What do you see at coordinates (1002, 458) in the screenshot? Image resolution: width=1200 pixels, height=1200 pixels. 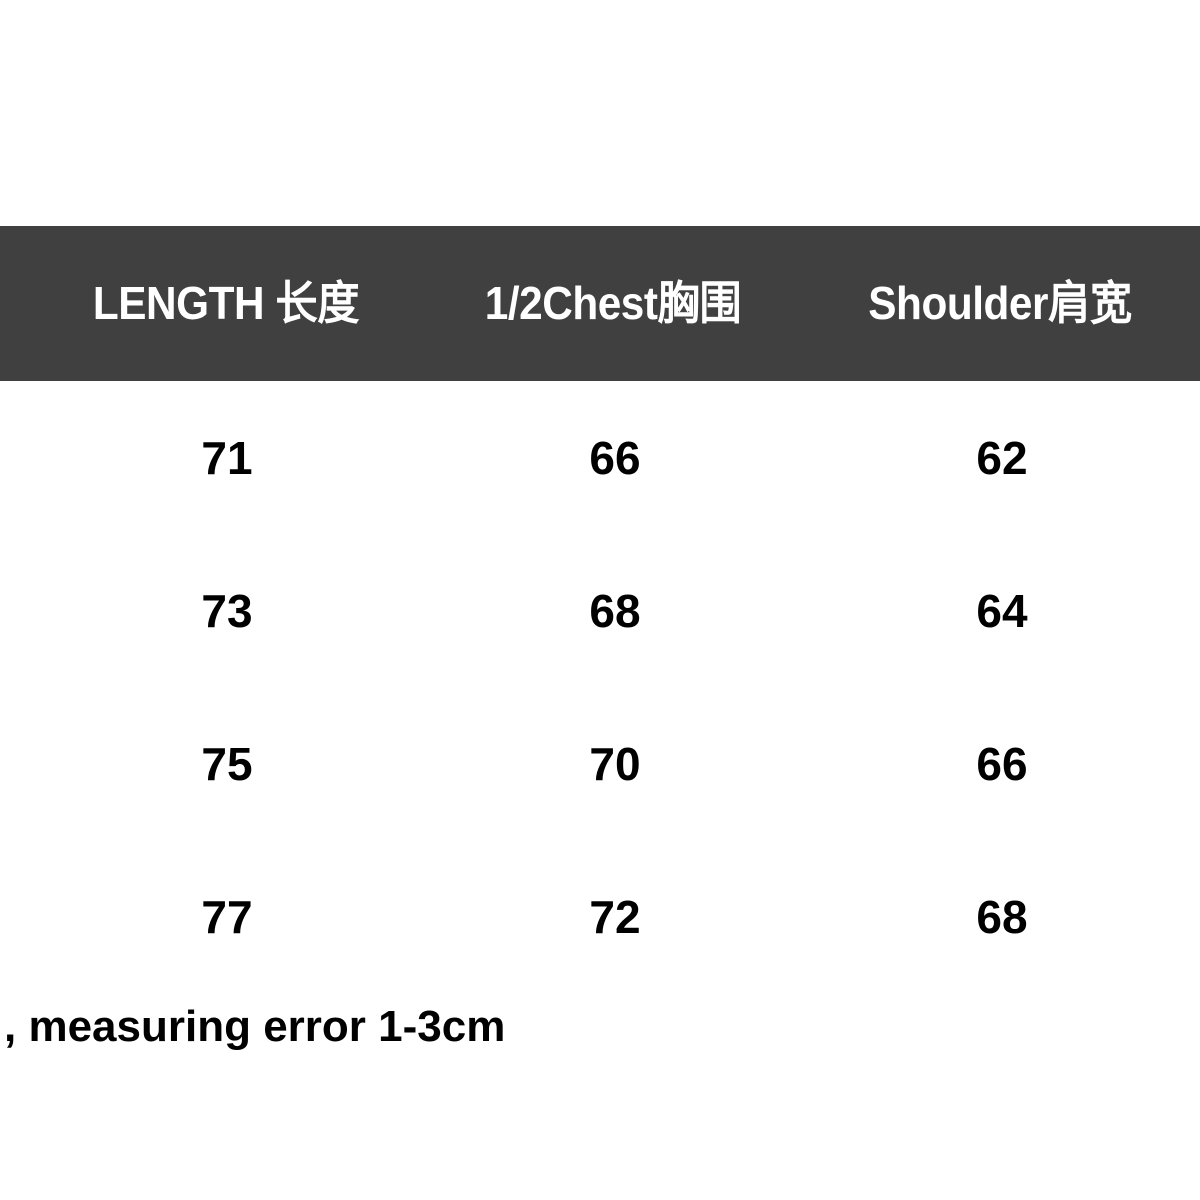 I see `cell-shoulder: 62` at bounding box center [1002, 458].